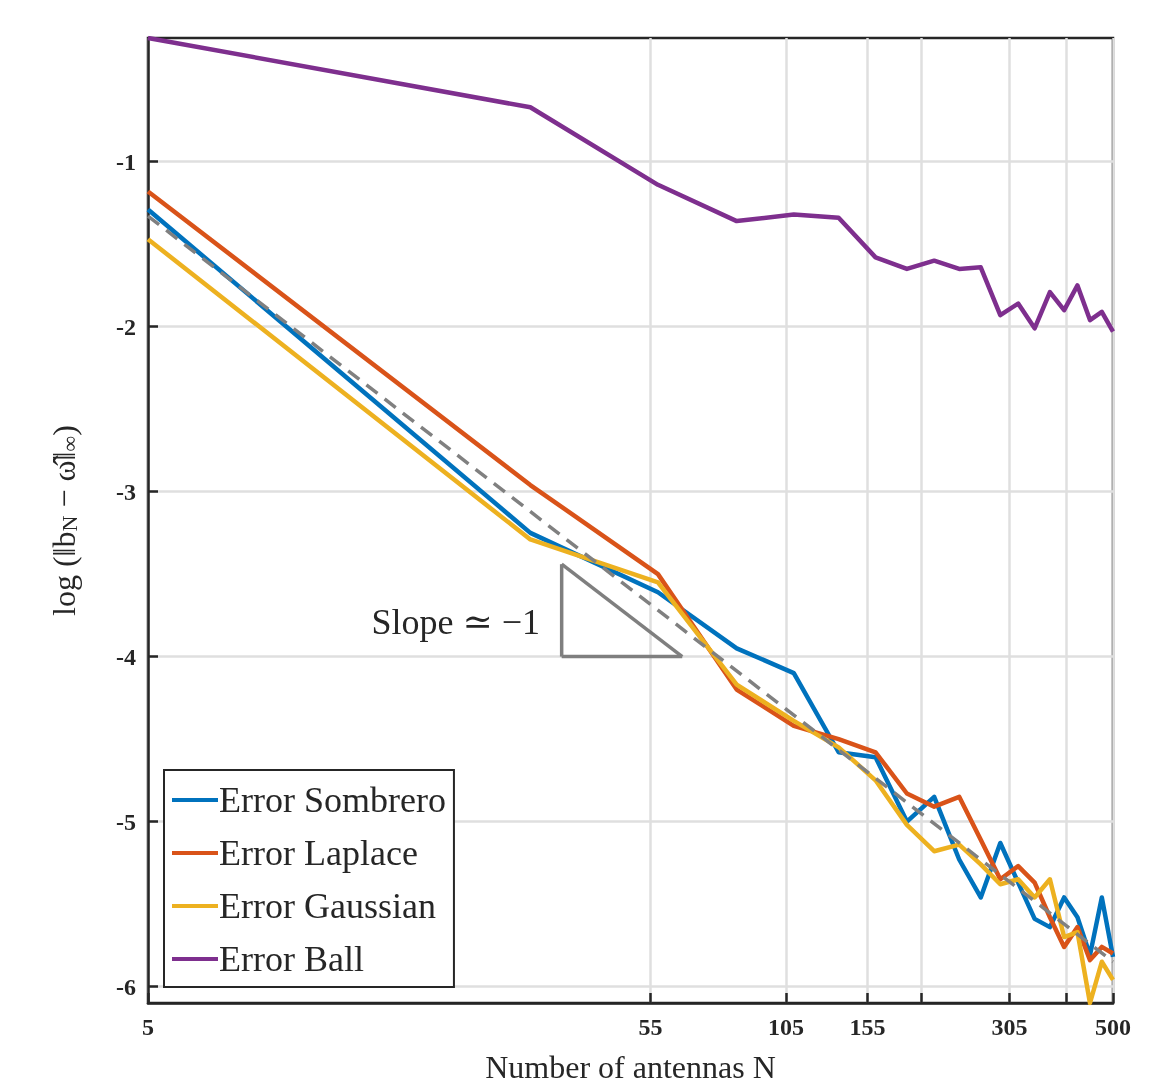  I want to click on legend-label: Error Sombrero, so click(332, 800).